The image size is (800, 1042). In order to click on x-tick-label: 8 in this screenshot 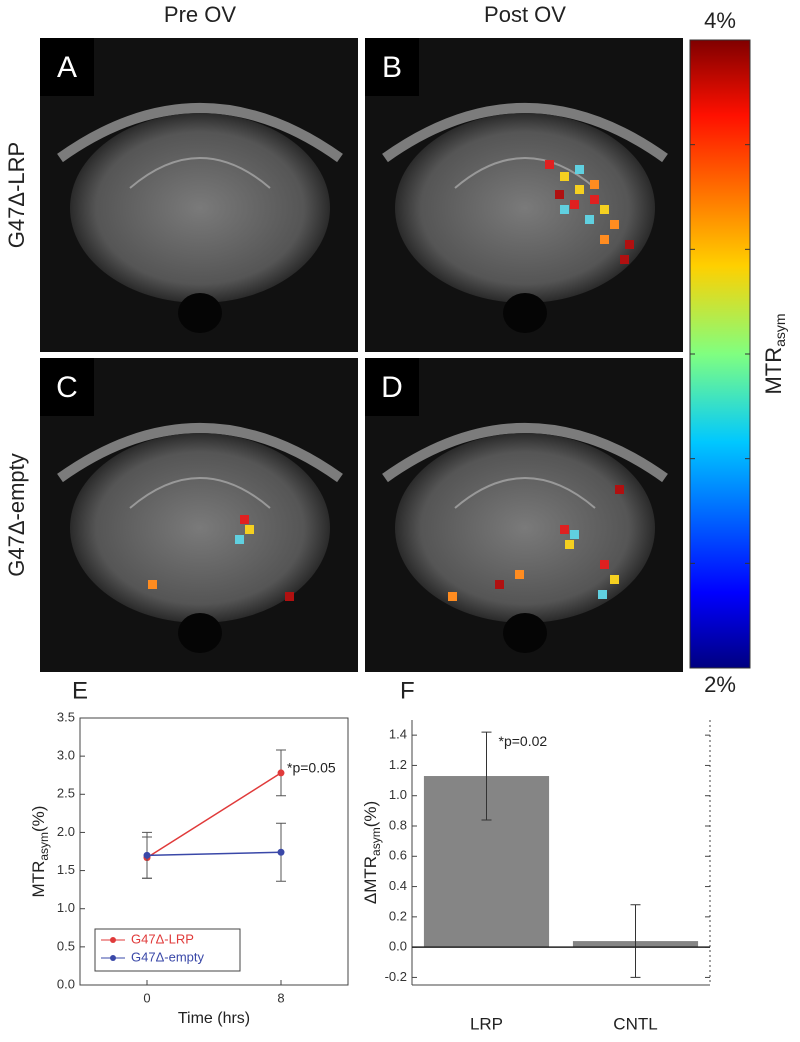, I will do `click(280, 997)`.